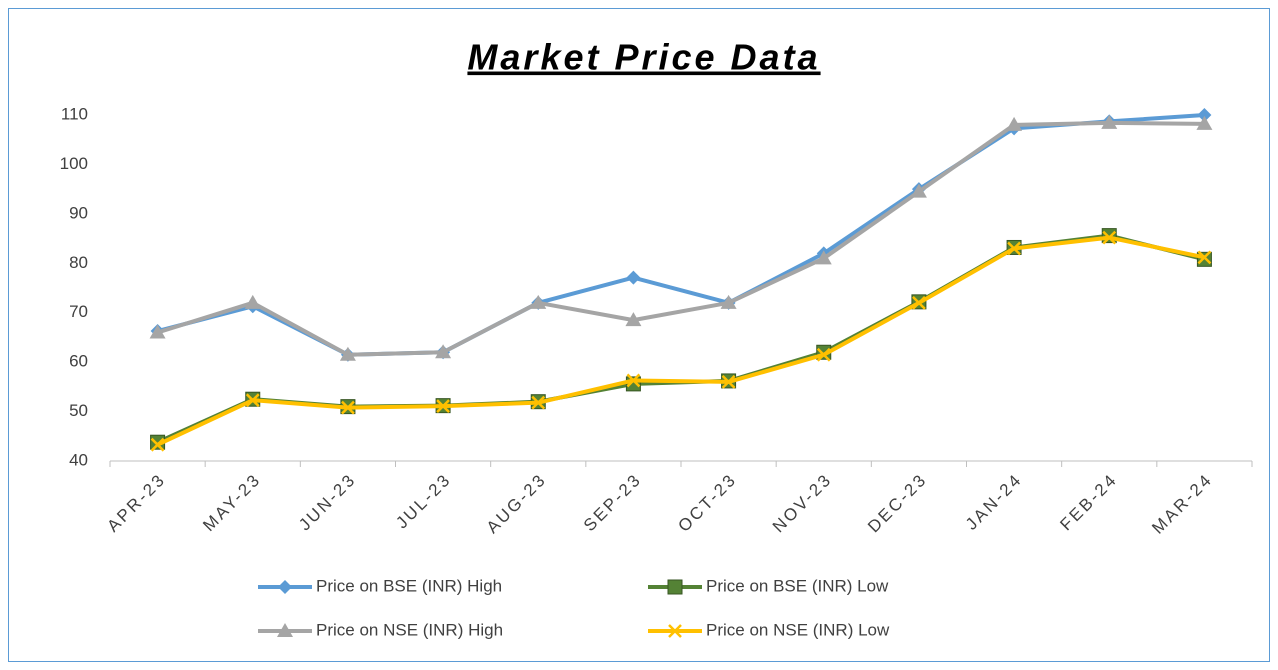 The height and width of the screenshot is (670, 1278). I want to click on y-tick-label: 110, so click(74, 113).